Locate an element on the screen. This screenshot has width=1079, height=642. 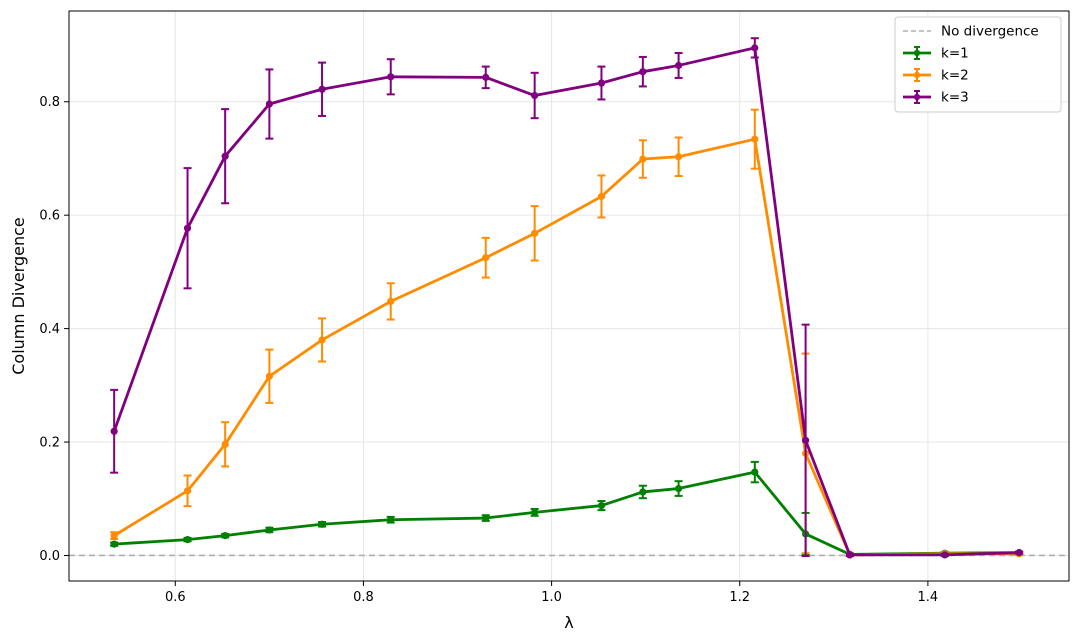
x-tick-label: 0.8 is located at coordinates (363, 597).